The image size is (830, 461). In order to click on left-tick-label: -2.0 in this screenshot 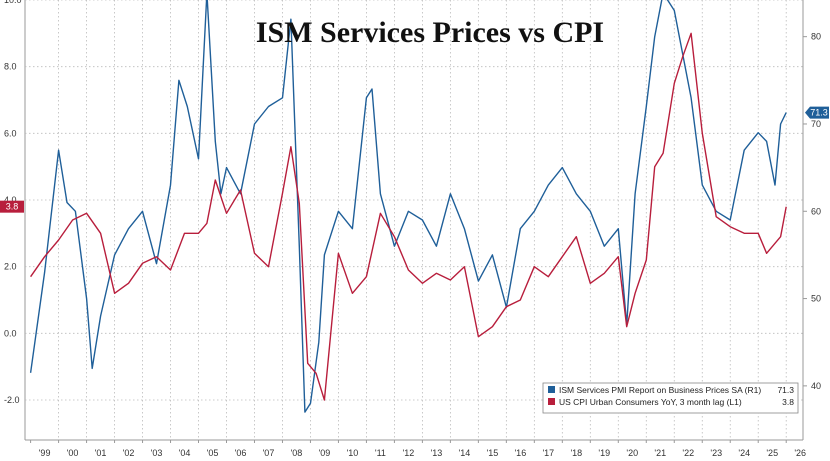, I will do `click(12, 400)`.